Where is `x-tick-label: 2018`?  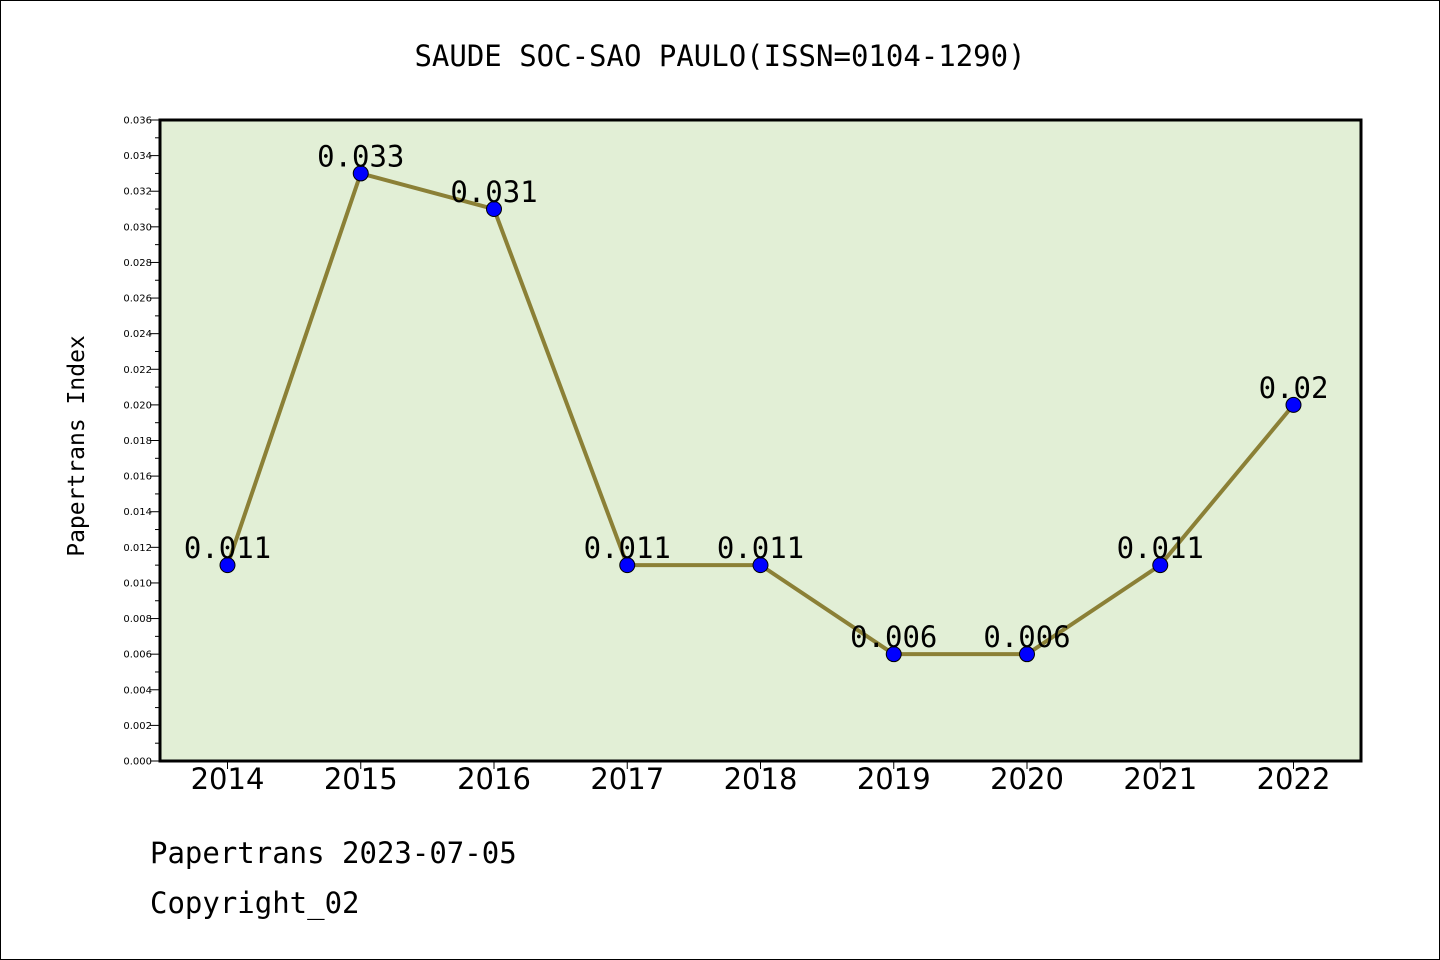 x-tick-label: 2018 is located at coordinates (761, 779).